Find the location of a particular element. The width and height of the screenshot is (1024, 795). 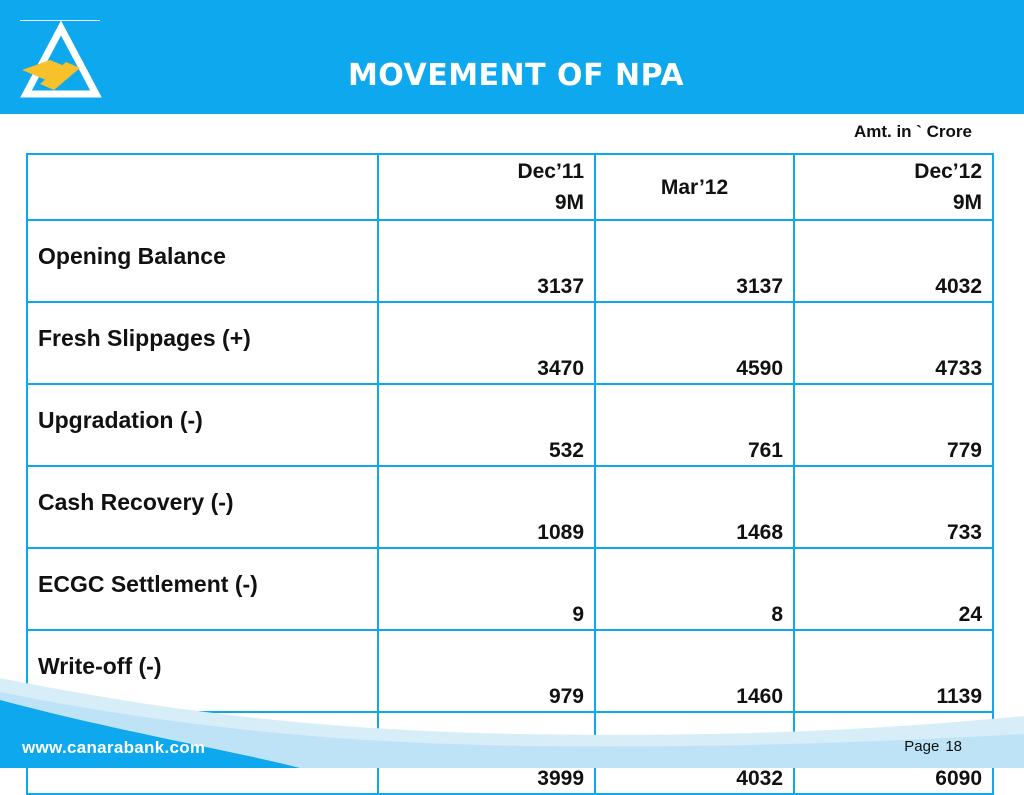

table-cell: 4733 is located at coordinates (893, 343).